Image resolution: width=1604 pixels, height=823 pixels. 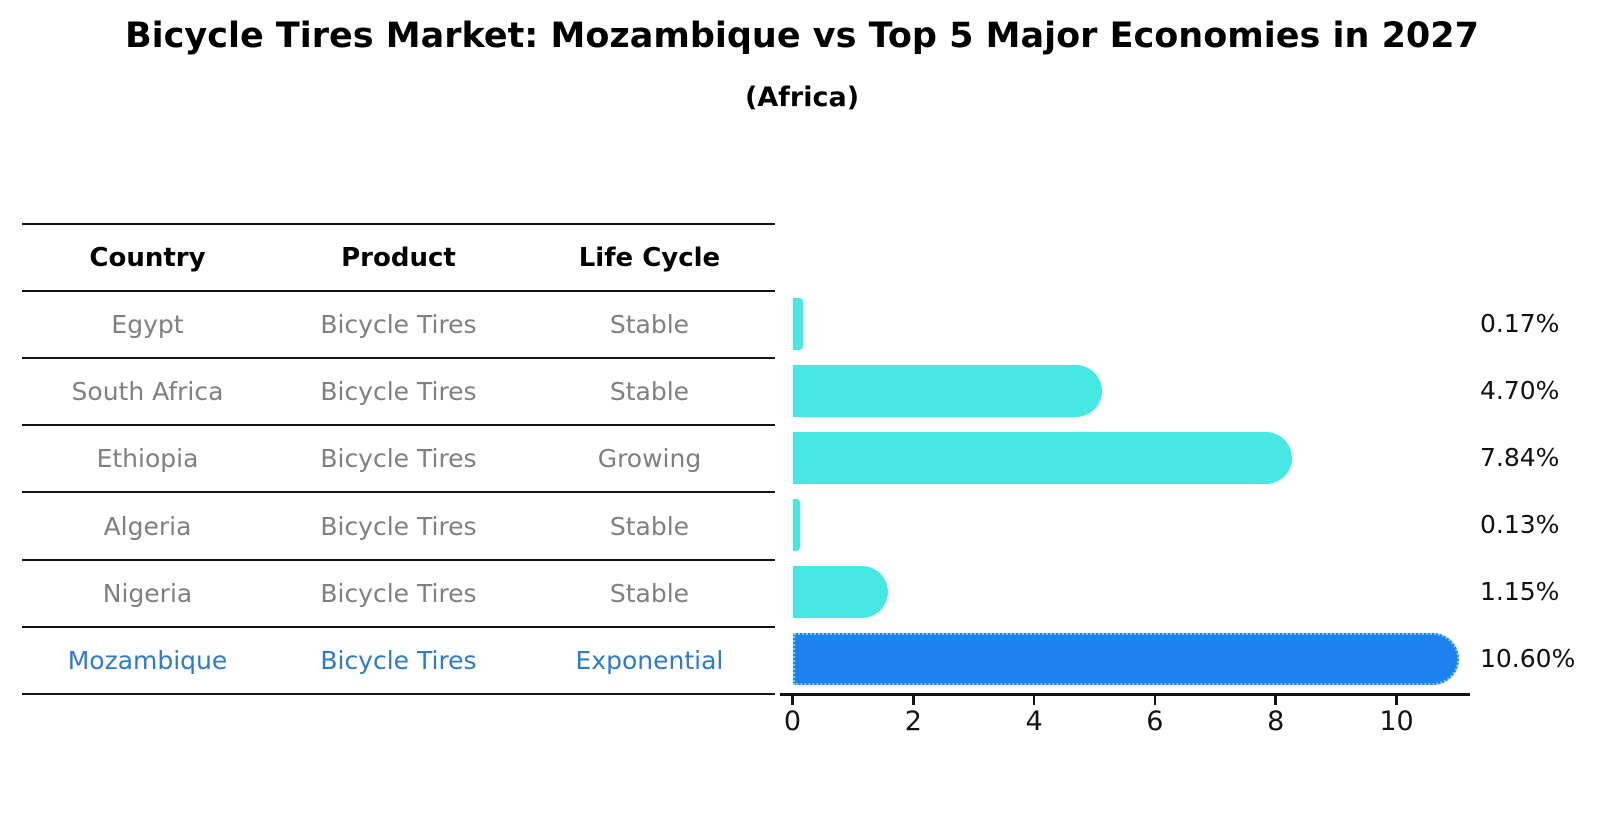 I want to click on cell-country: Ethiopia, so click(x=147, y=459).